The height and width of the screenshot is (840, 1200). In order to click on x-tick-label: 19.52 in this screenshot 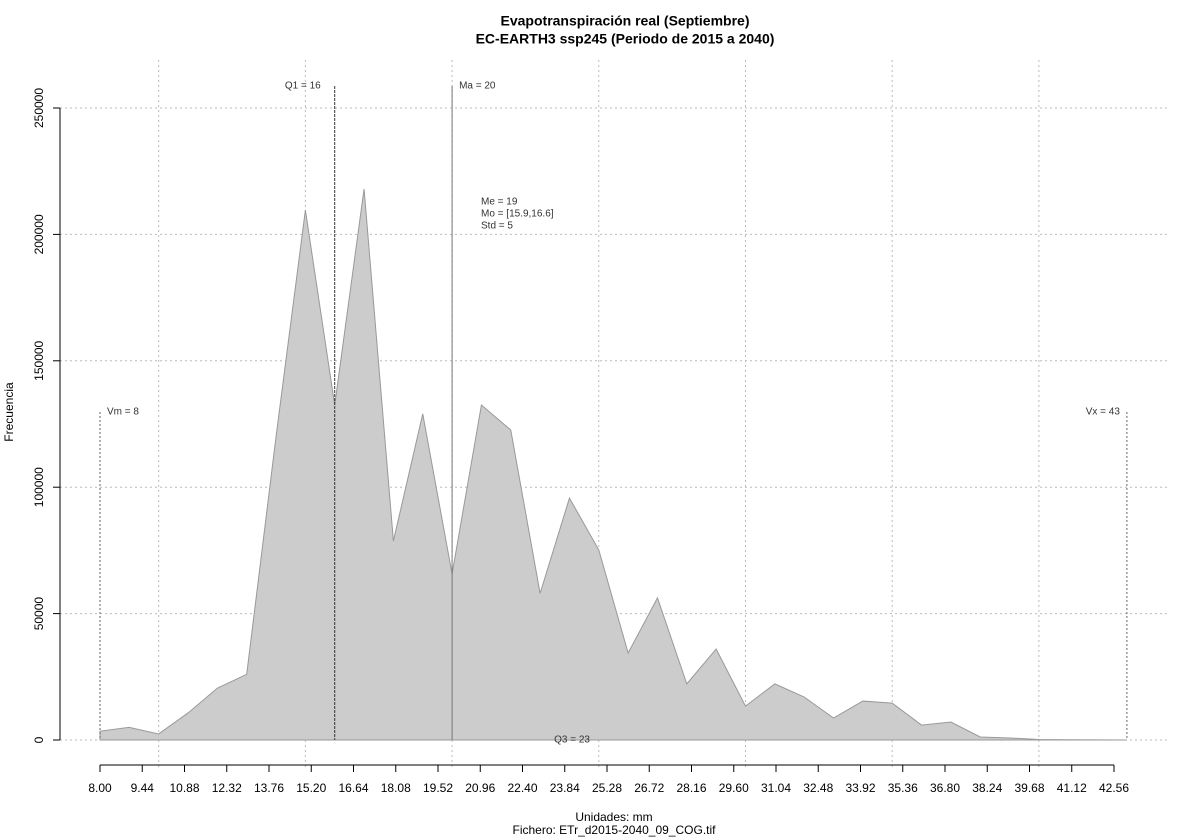, I will do `click(438, 788)`.